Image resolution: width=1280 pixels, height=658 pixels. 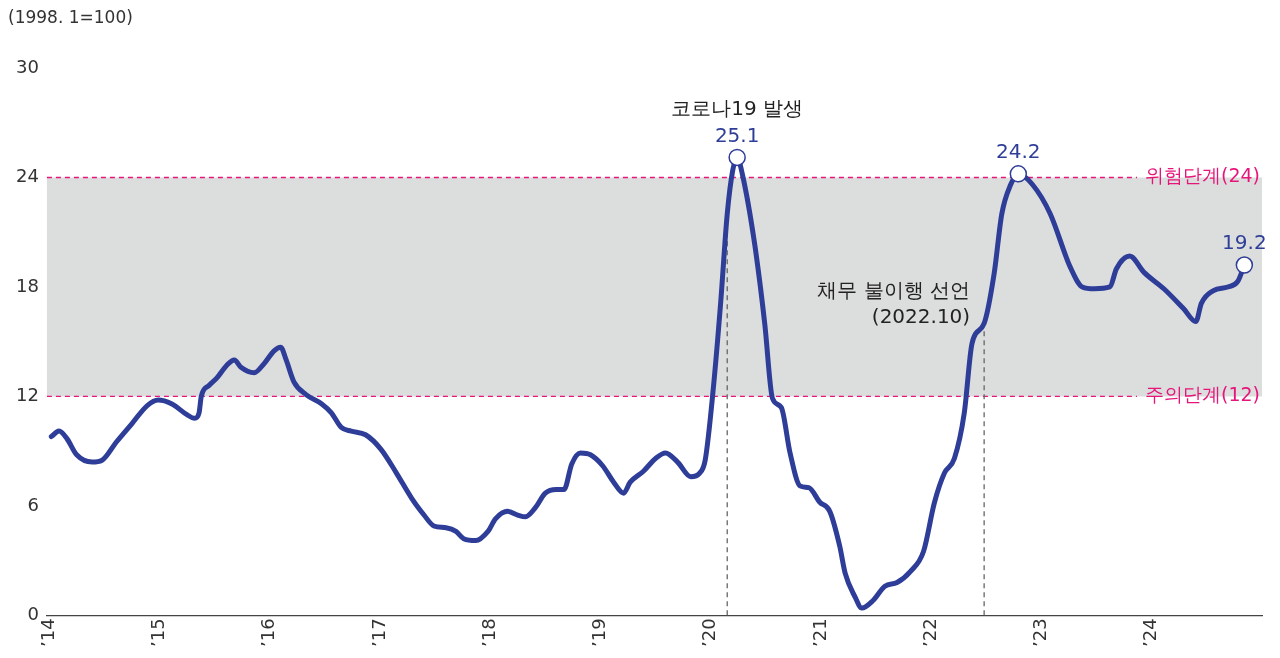 What do you see at coordinates (1203, 394) in the screenshot?
I see `ref-line-label: 주의단계(12)` at bounding box center [1203, 394].